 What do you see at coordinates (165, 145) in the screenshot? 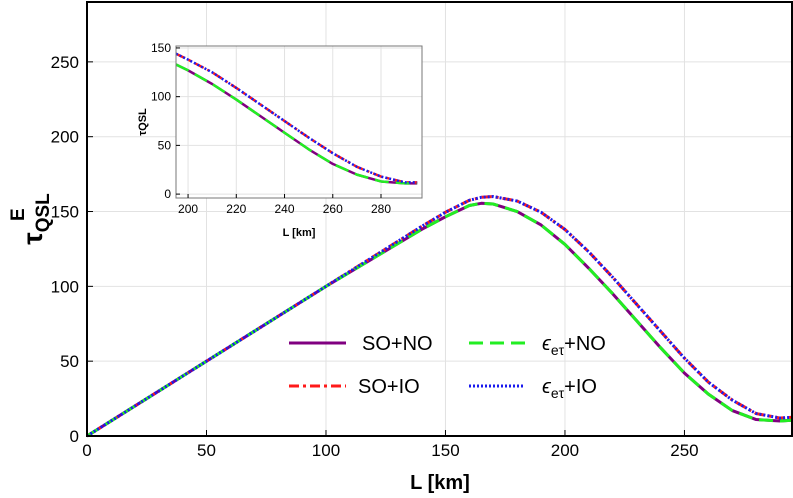
I see `inset-y-tick-label: 50` at bounding box center [165, 145].